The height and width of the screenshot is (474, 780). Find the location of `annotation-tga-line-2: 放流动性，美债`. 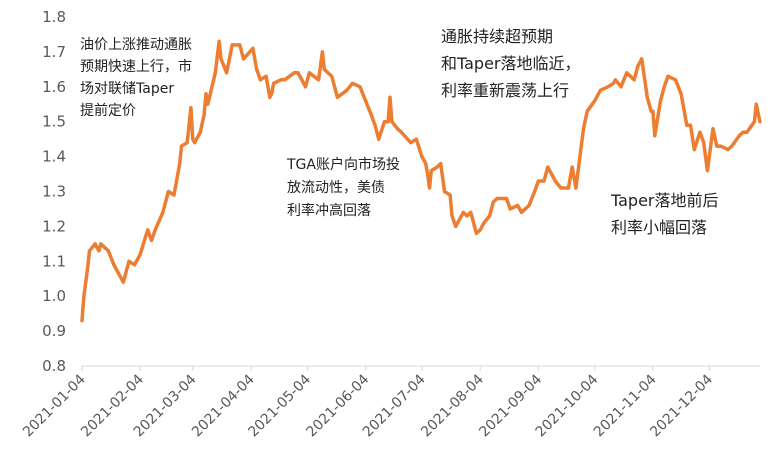

annotation-tga-line-2: 放流动性，美债 is located at coordinates (336, 188).